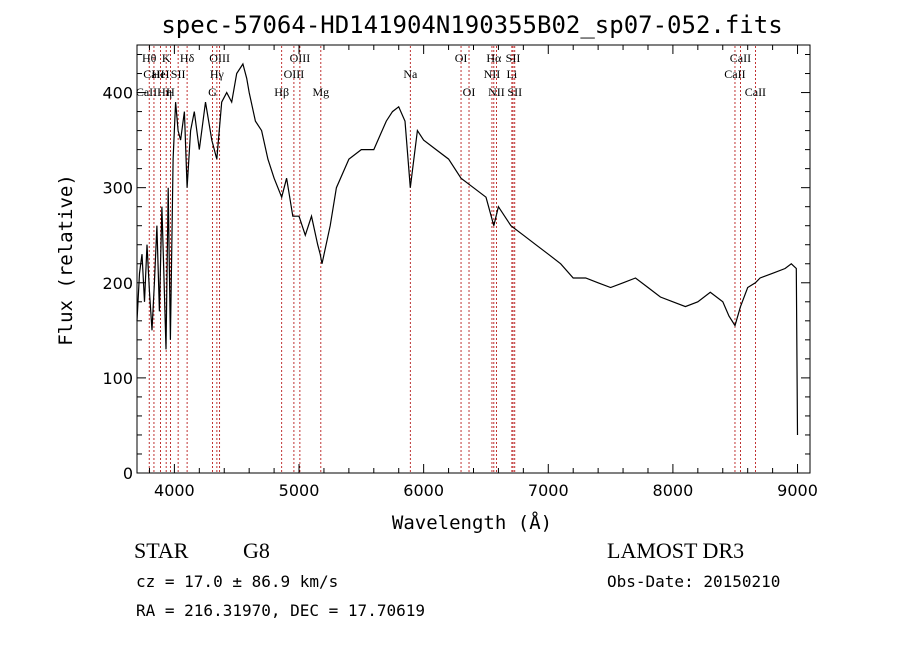  Describe the element at coordinates (299, 490) in the screenshot. I see `x-tick-label-5000: 5000` at that location.